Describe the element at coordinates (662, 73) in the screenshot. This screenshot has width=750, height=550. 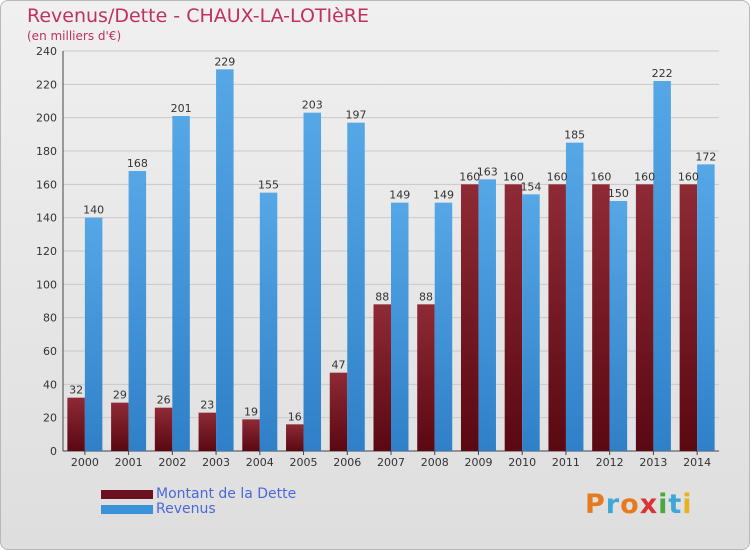
I see `data-label-revenus: 222` at that location.